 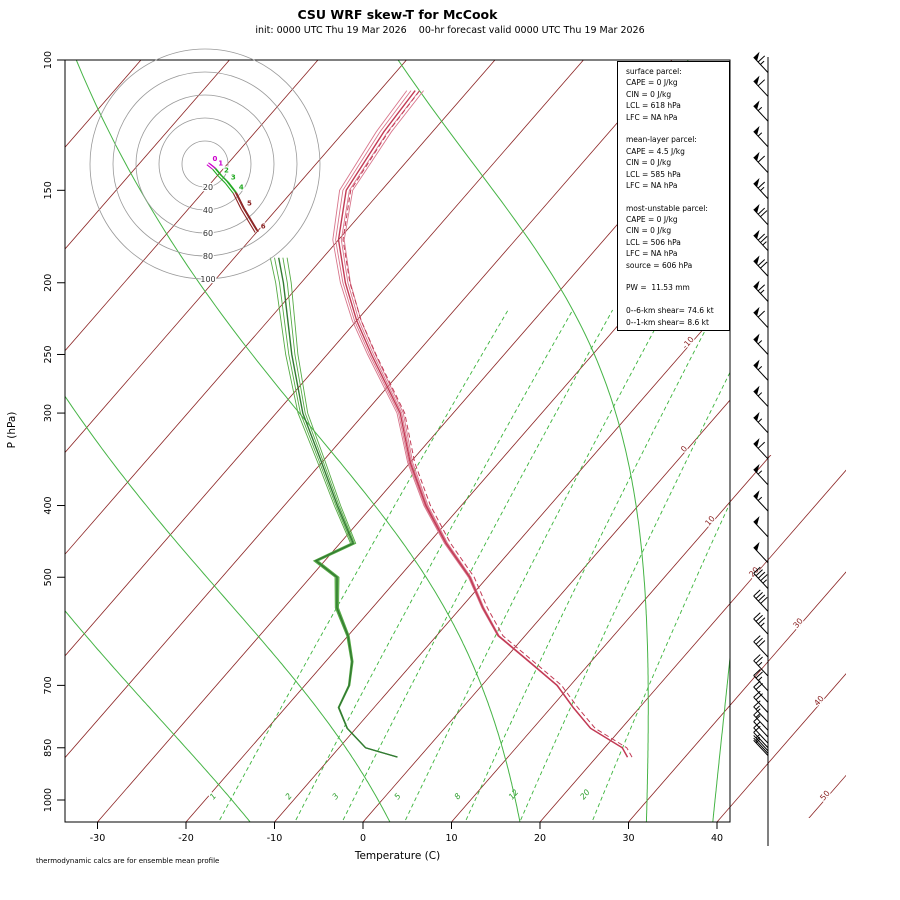 I want to click on svg-text: -30, so click(x=98, y=838).